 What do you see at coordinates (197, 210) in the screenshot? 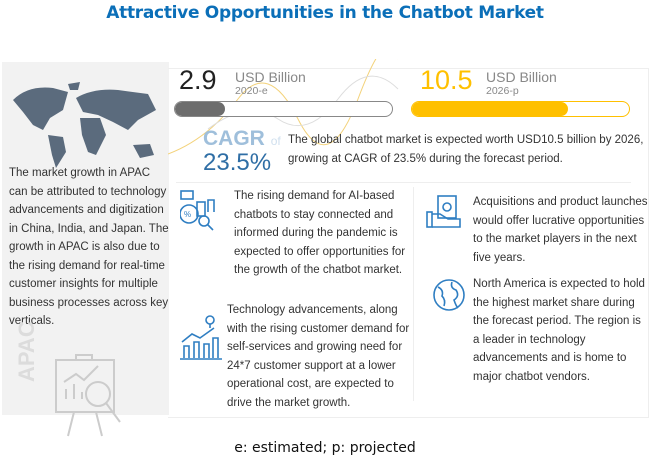
I see `analytics-report-icon: %` at bounding box center [197, 210].